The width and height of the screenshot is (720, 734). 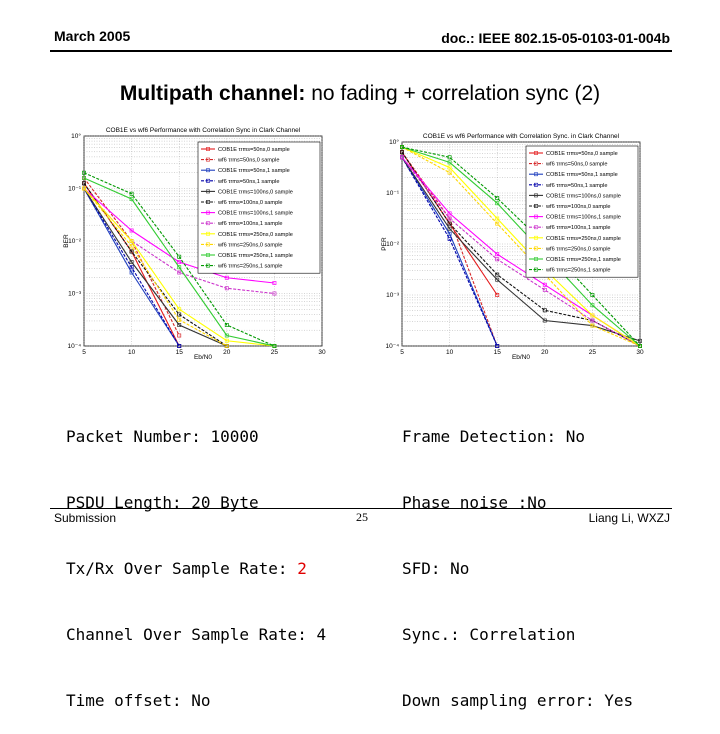 I want to click on legend-entry: wf6 τrms=50ns,0 sample, so click(x=248, y=161).